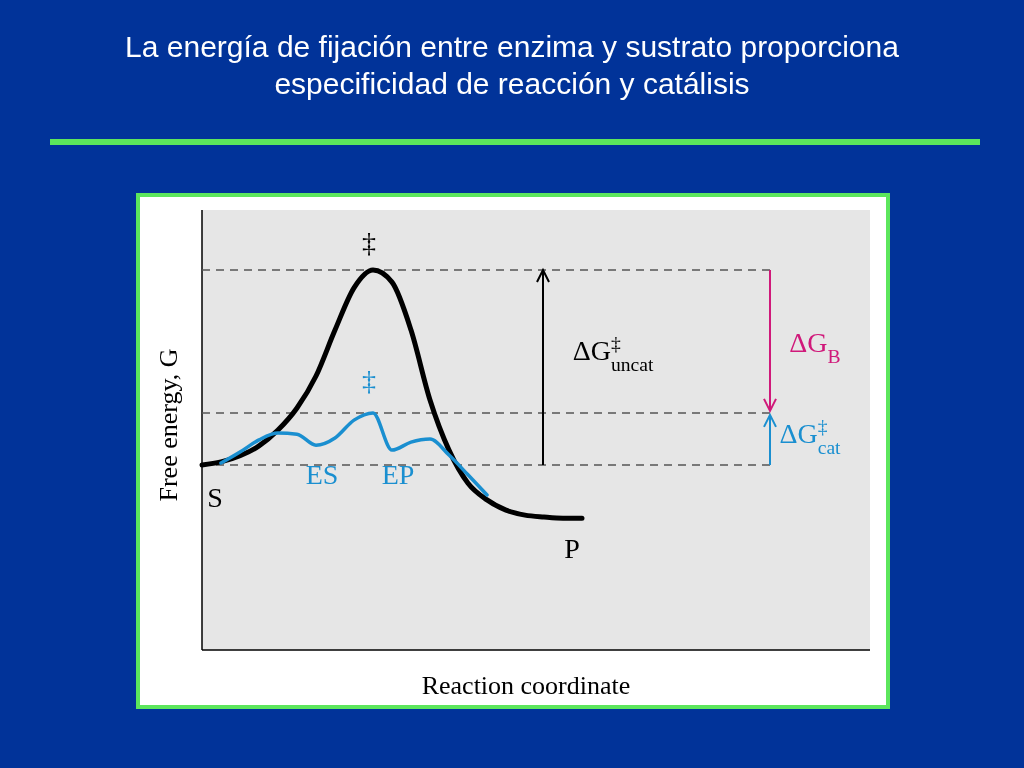 This screenshot has height=768, width=1024. I want to click on annotation: P, so click(572, 548).